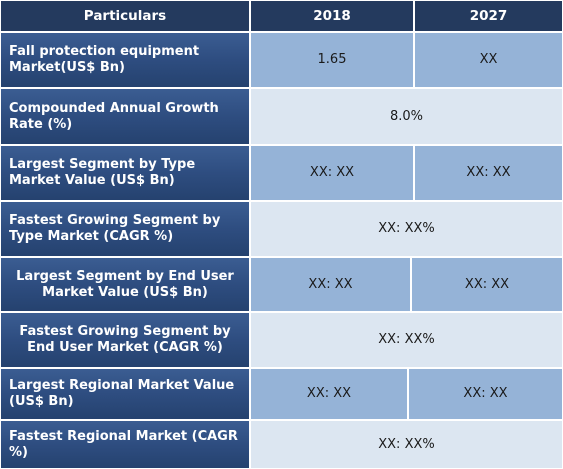 The image size is (563, 469). I want to click on row-value-2018-market-value: 1.65, so click(332, 60).